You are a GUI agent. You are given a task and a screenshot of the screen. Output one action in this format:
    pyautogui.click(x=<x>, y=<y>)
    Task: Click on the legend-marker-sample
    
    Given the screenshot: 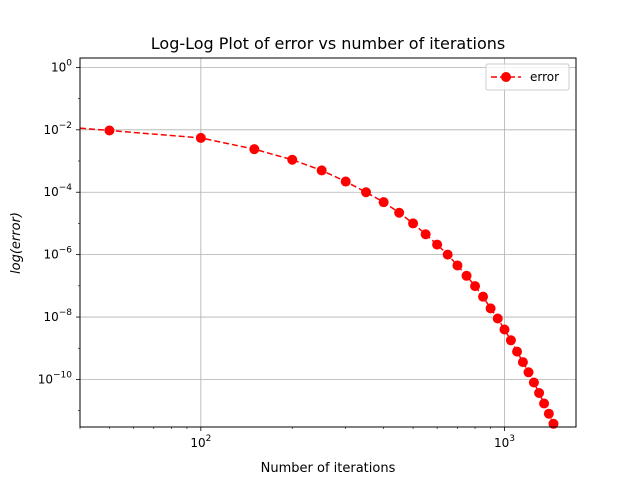 What is the action you would take?
    pyautogui.click(x=506, y=77)
    